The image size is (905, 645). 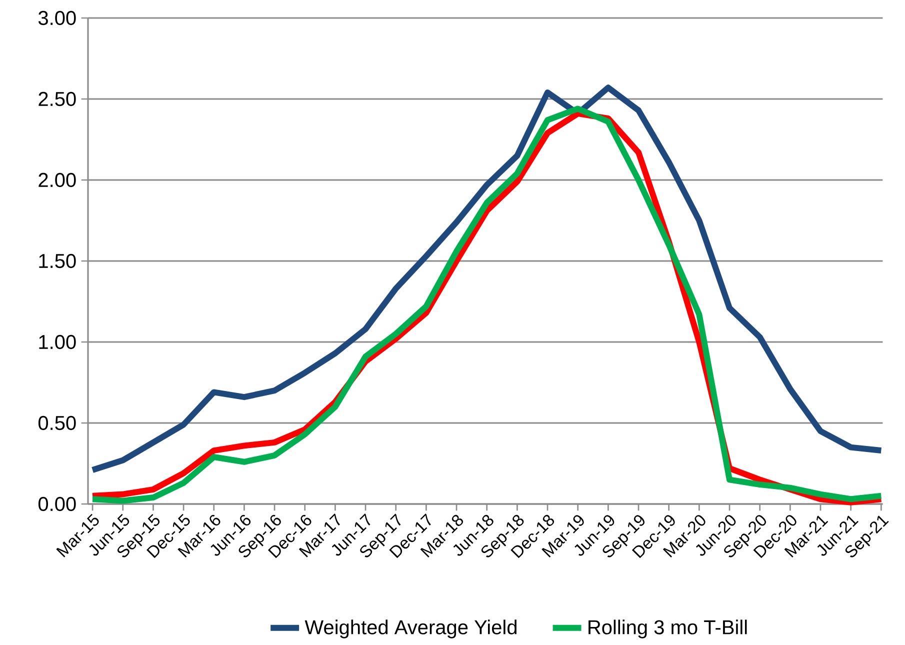 I want to click on y-tick-label: 2.50, so click(x=57, y=99).